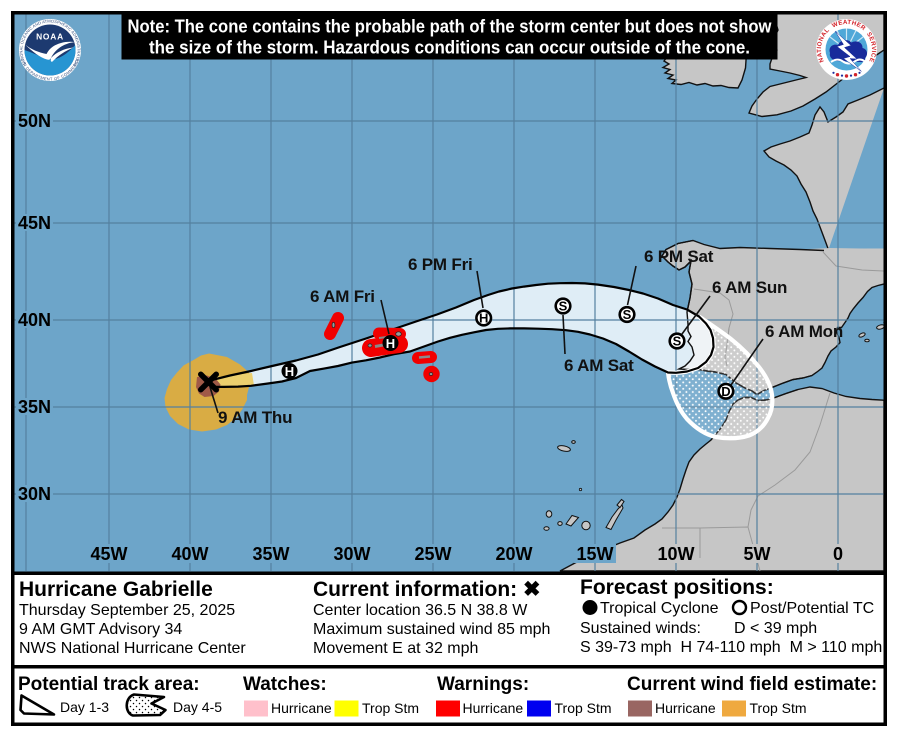  I want to click on svg-text:S 39-73 mph H 74-110 mph M >: S 39-73 mph H 74-110 mph M > 110 mph, so click(731, 647).